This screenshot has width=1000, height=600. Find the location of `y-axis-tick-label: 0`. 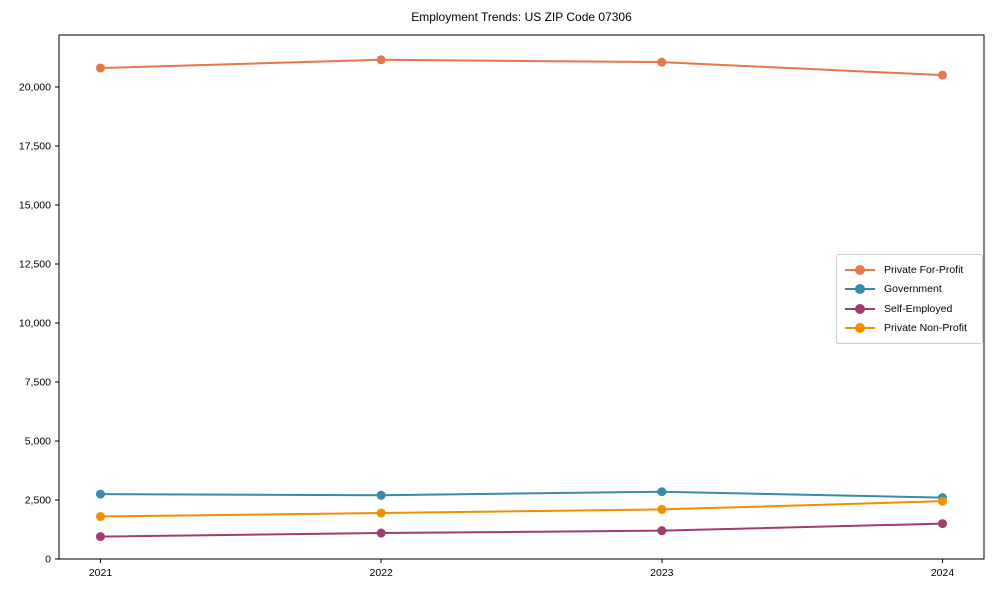

y-axis-tick-label: 0 is located at coordinates (48, 560).